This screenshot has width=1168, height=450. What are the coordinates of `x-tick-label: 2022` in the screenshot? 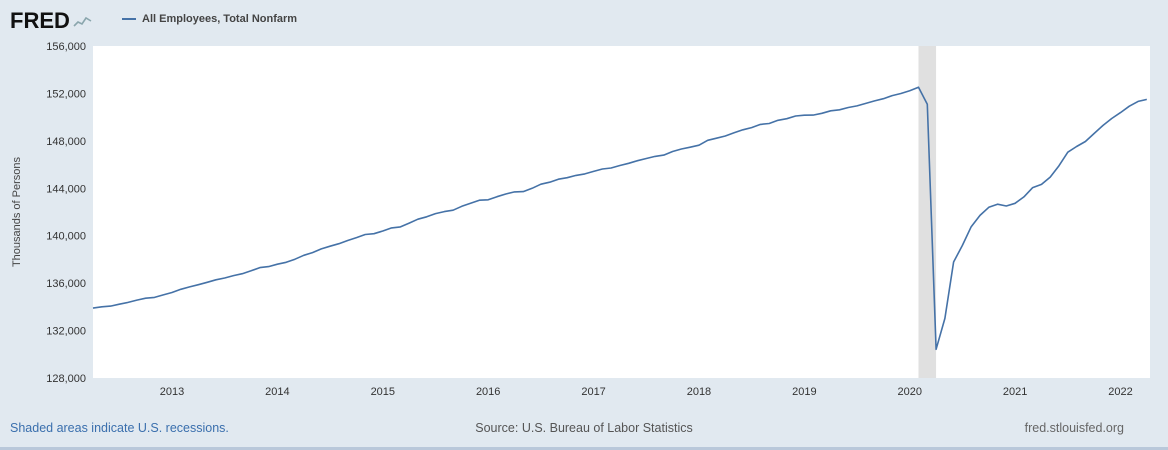 It's located at (1120, 392).